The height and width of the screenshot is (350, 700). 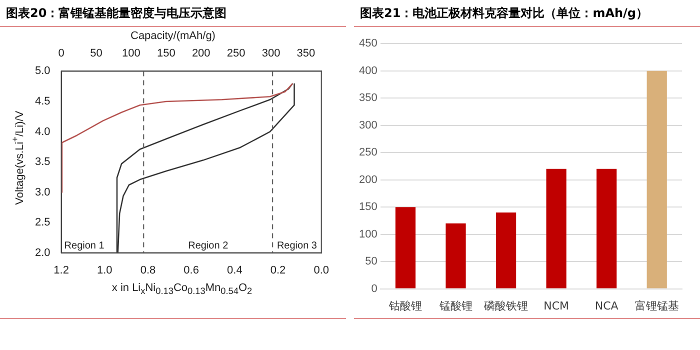 I want to click on y-tick-label: 200, so click(x=368, y=180).